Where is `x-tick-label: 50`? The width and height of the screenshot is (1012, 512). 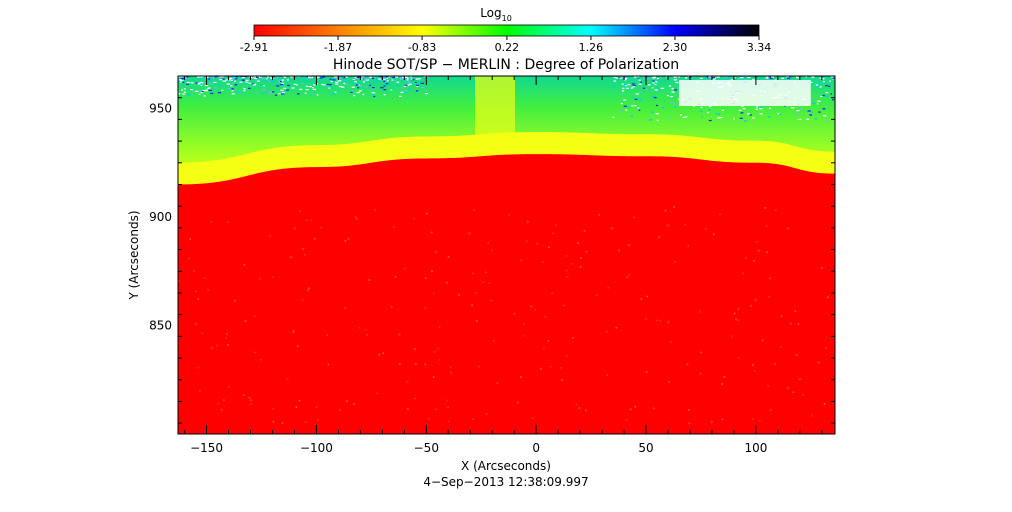
x-tick-label: 50 is located at coordinates (645, 448).